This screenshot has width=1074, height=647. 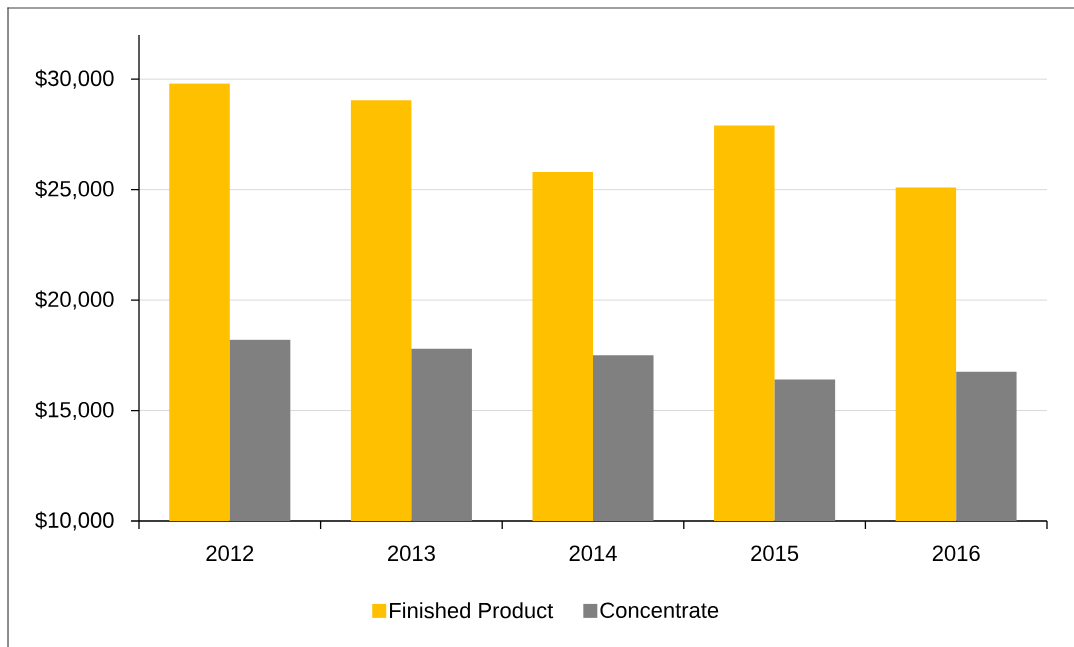 What do you see at coordinates (593, 553) in the screenshot?
I see `x-tick-label: 2014` at bounding box center [593, 553].